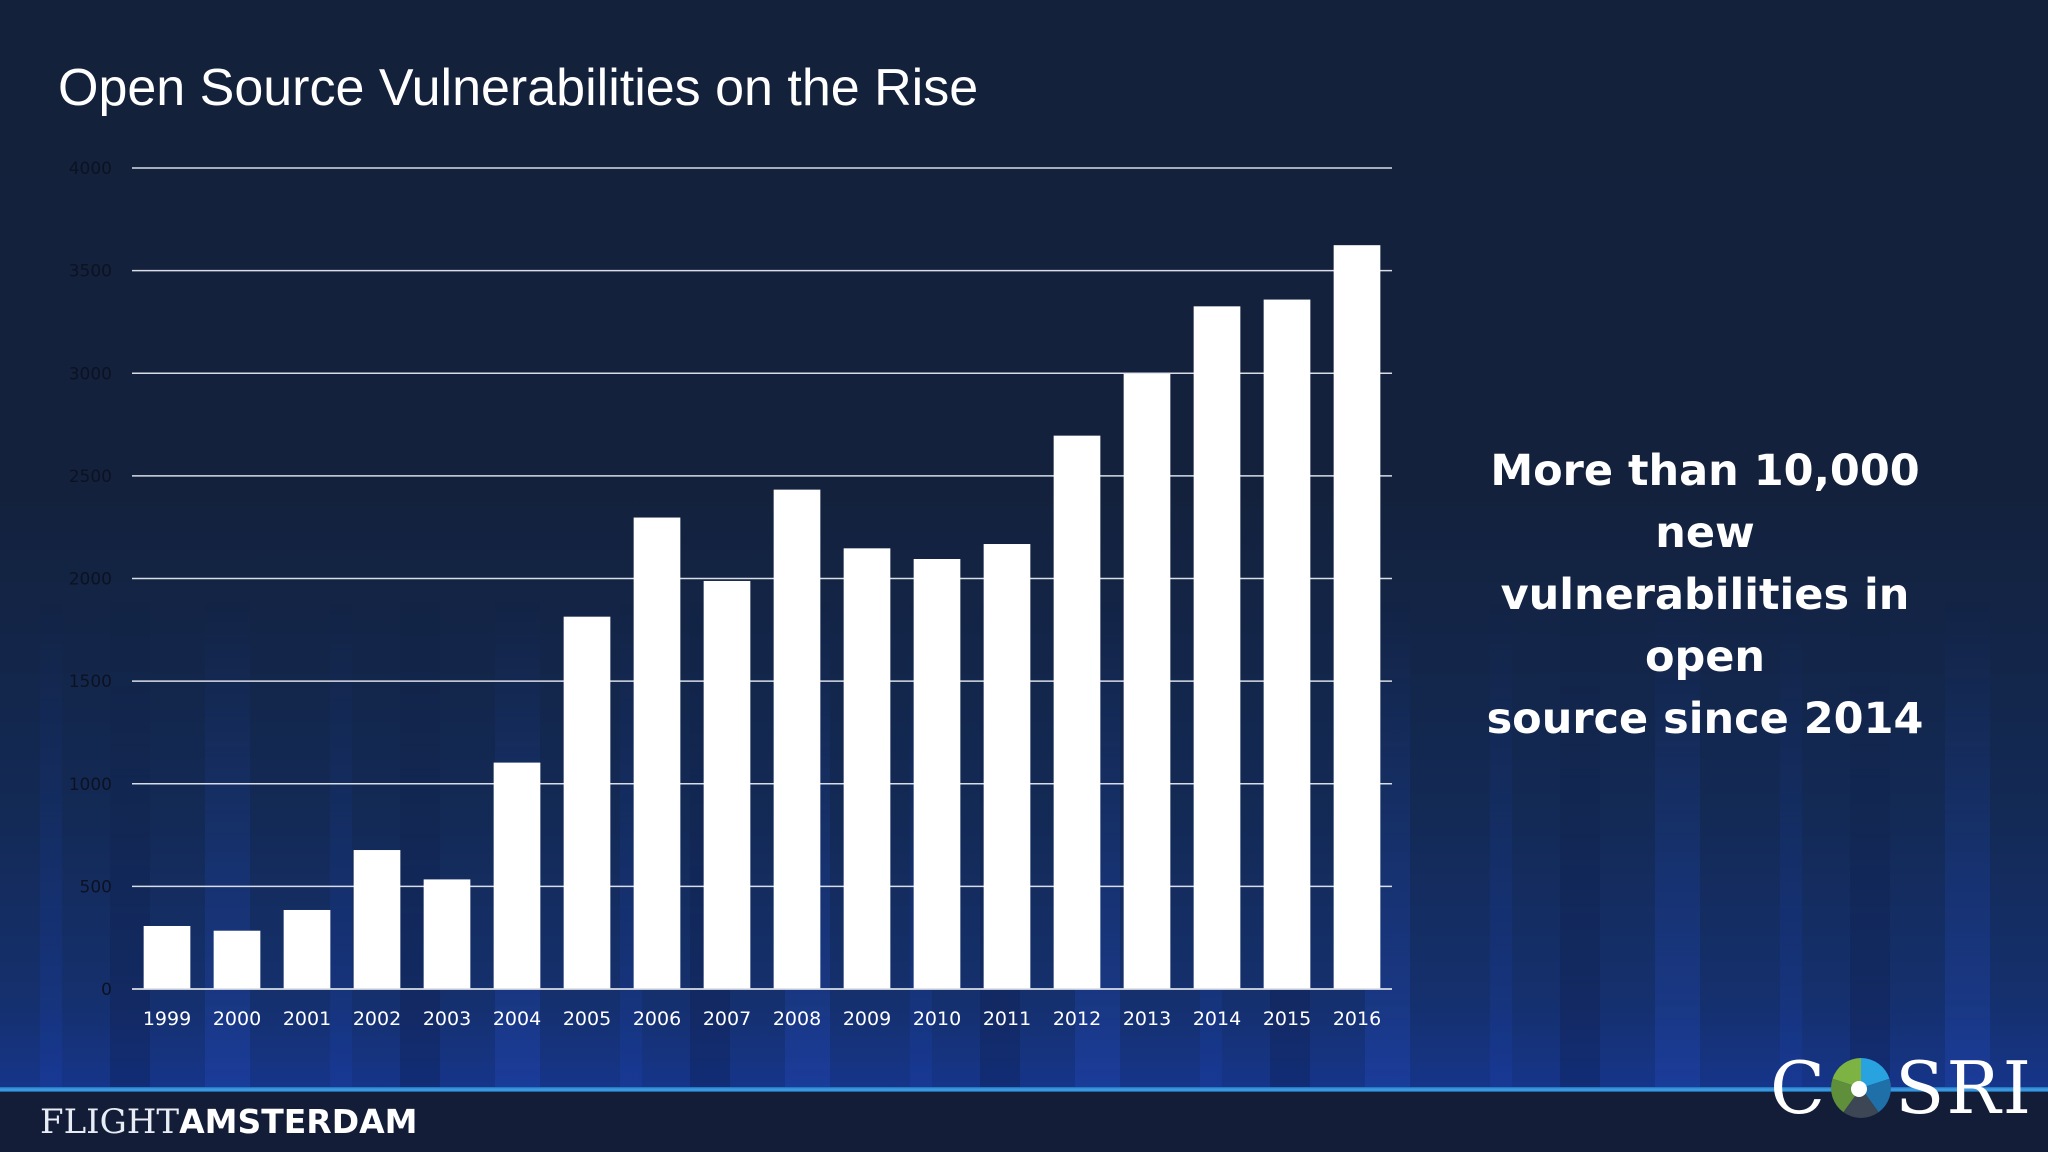 This screenshot has width=2048, height=1152. I want to click on x-tick-label: 2001, so click(307, 1019).